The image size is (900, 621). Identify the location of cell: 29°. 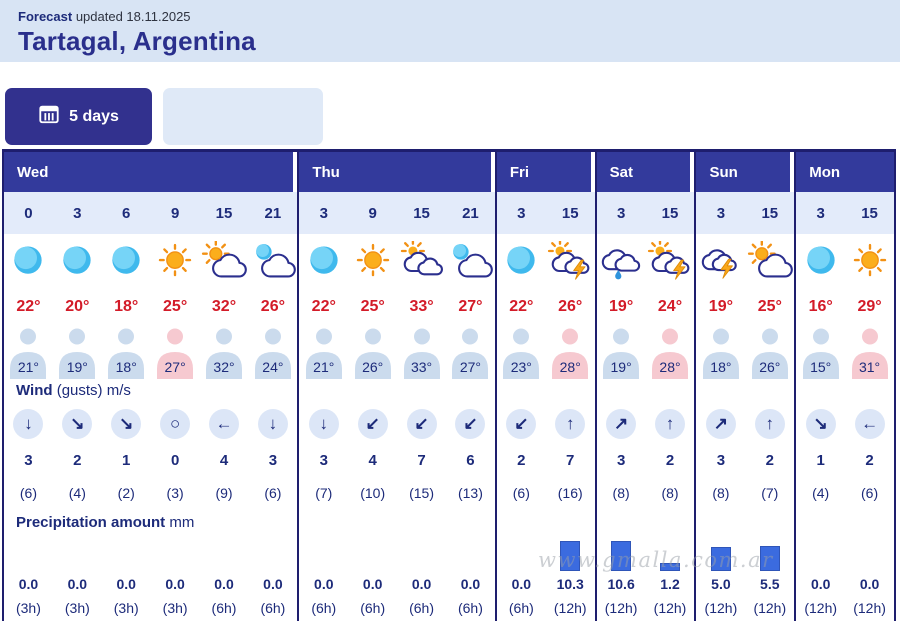
(869, 307).